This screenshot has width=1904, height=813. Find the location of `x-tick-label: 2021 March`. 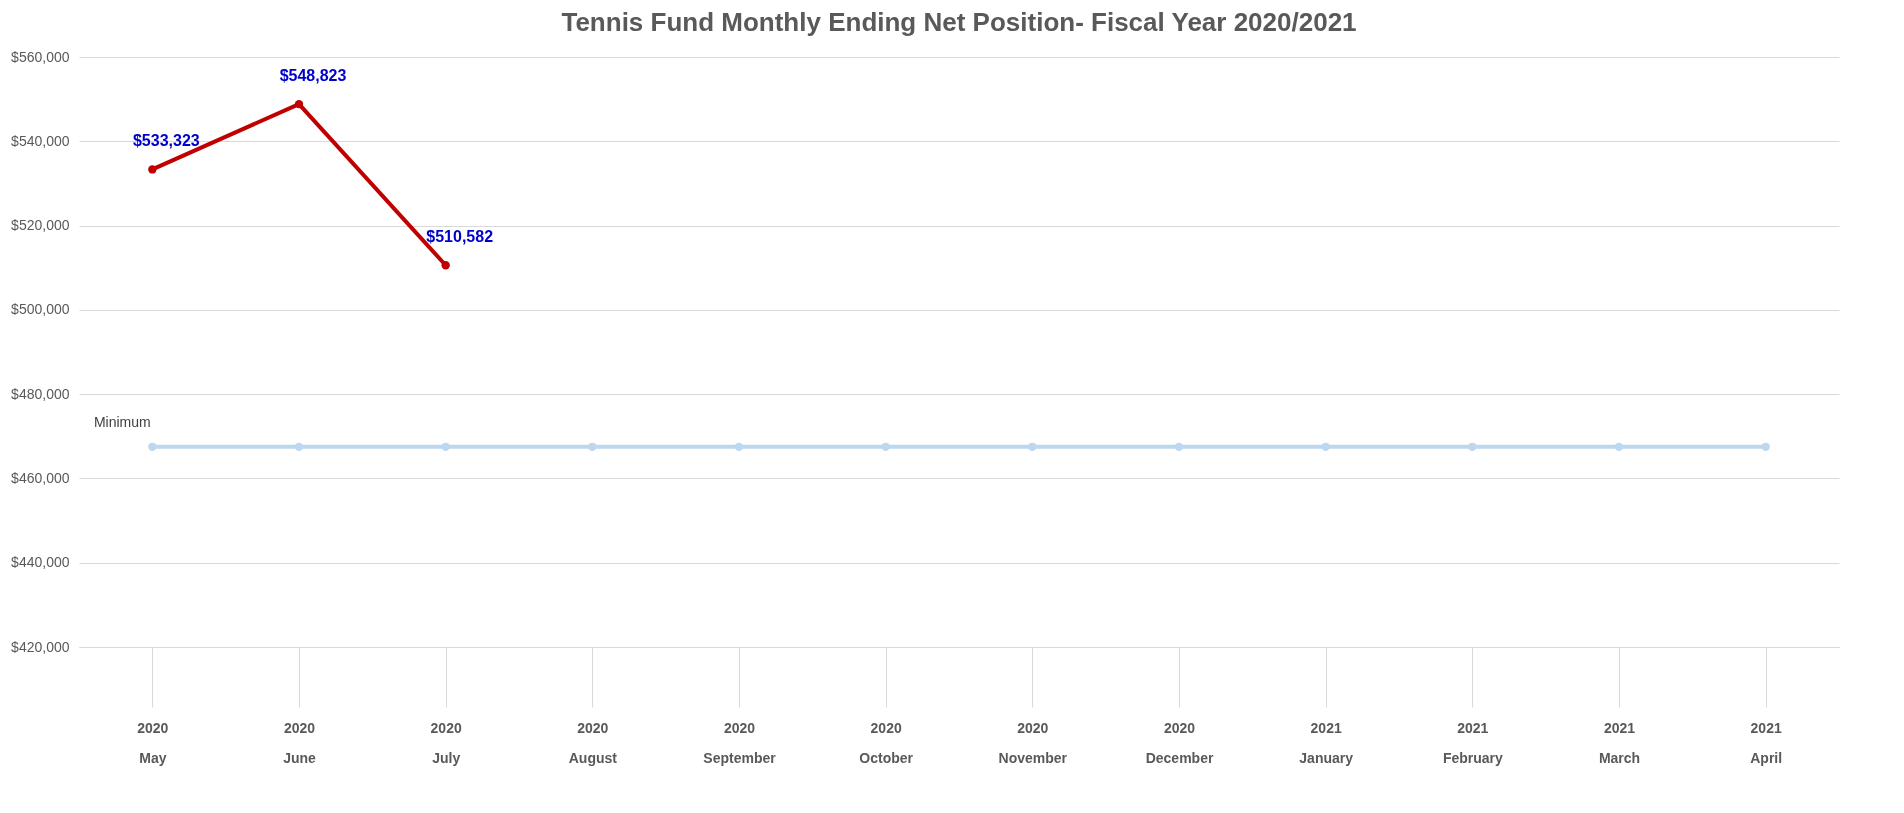

x-tick-label: 2021 March is located at coordinates (1619, 742).